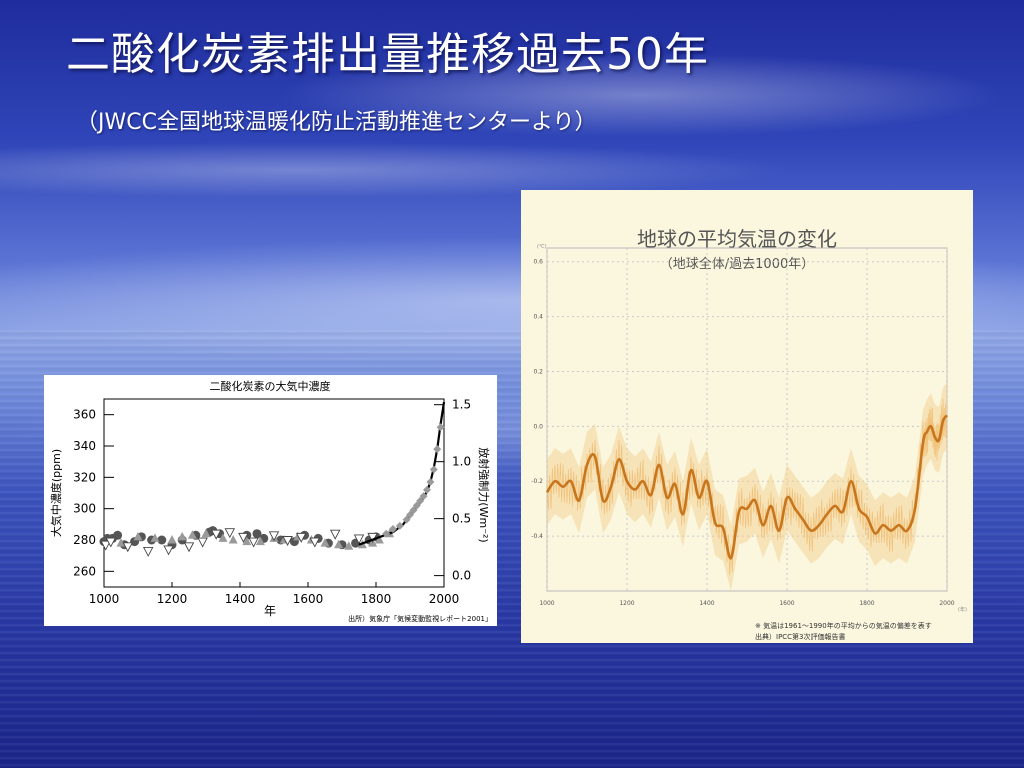 The image size is (1024, 768). What do you see at coordinates (946, 603) in the screenshot?
I see `temp-x-tick-label: 2000` at bounding box center [946, 603].